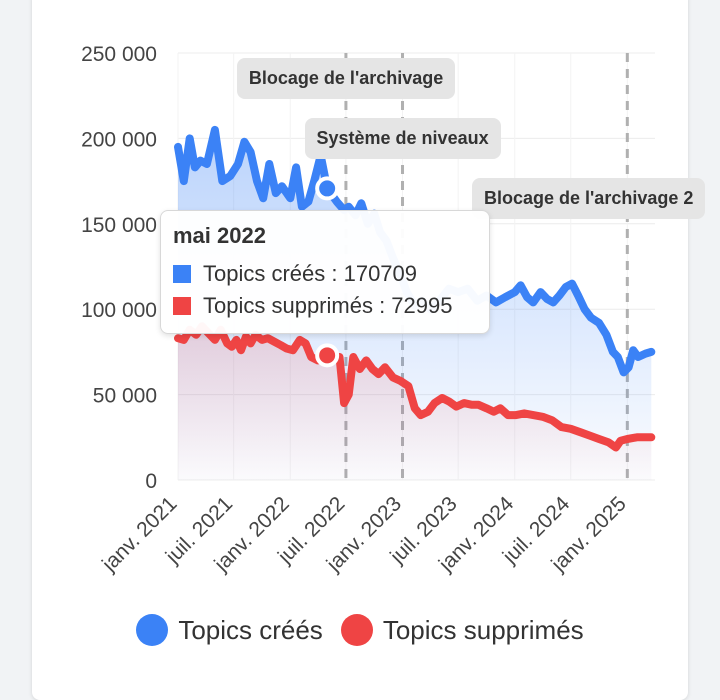 Image resolution: width=720 pixels, height=700 pixels. I want to click on legend-item-deleted: Topics supprimés, so click(462, 630).